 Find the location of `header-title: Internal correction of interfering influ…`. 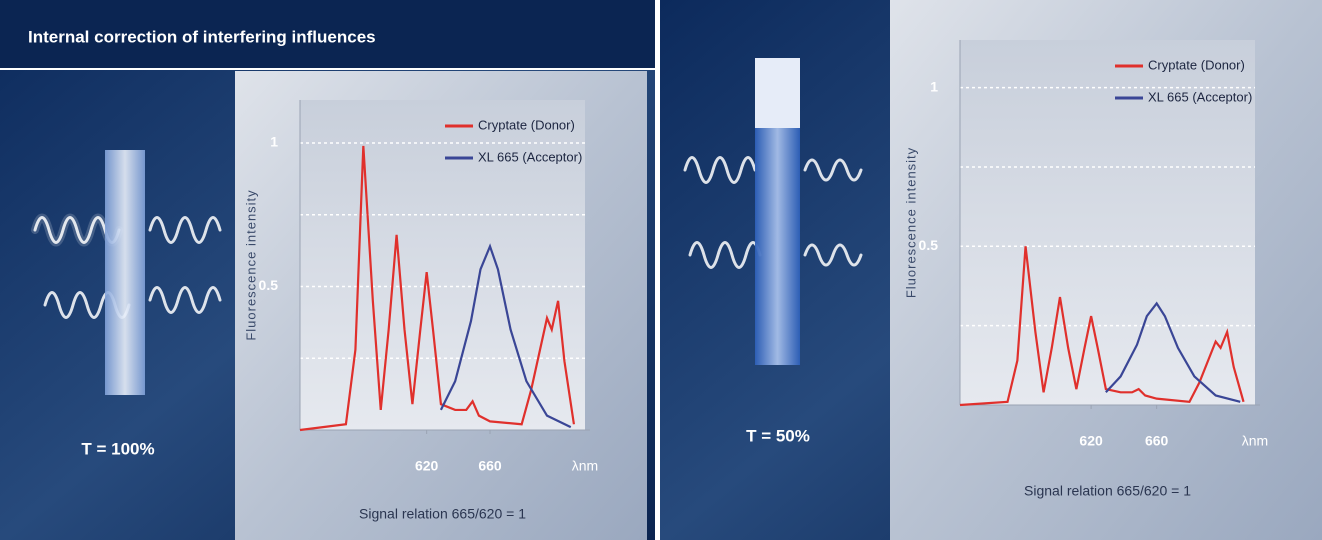

header-title: Internal correction of interfering influ… is located at coordinates (202, 36).